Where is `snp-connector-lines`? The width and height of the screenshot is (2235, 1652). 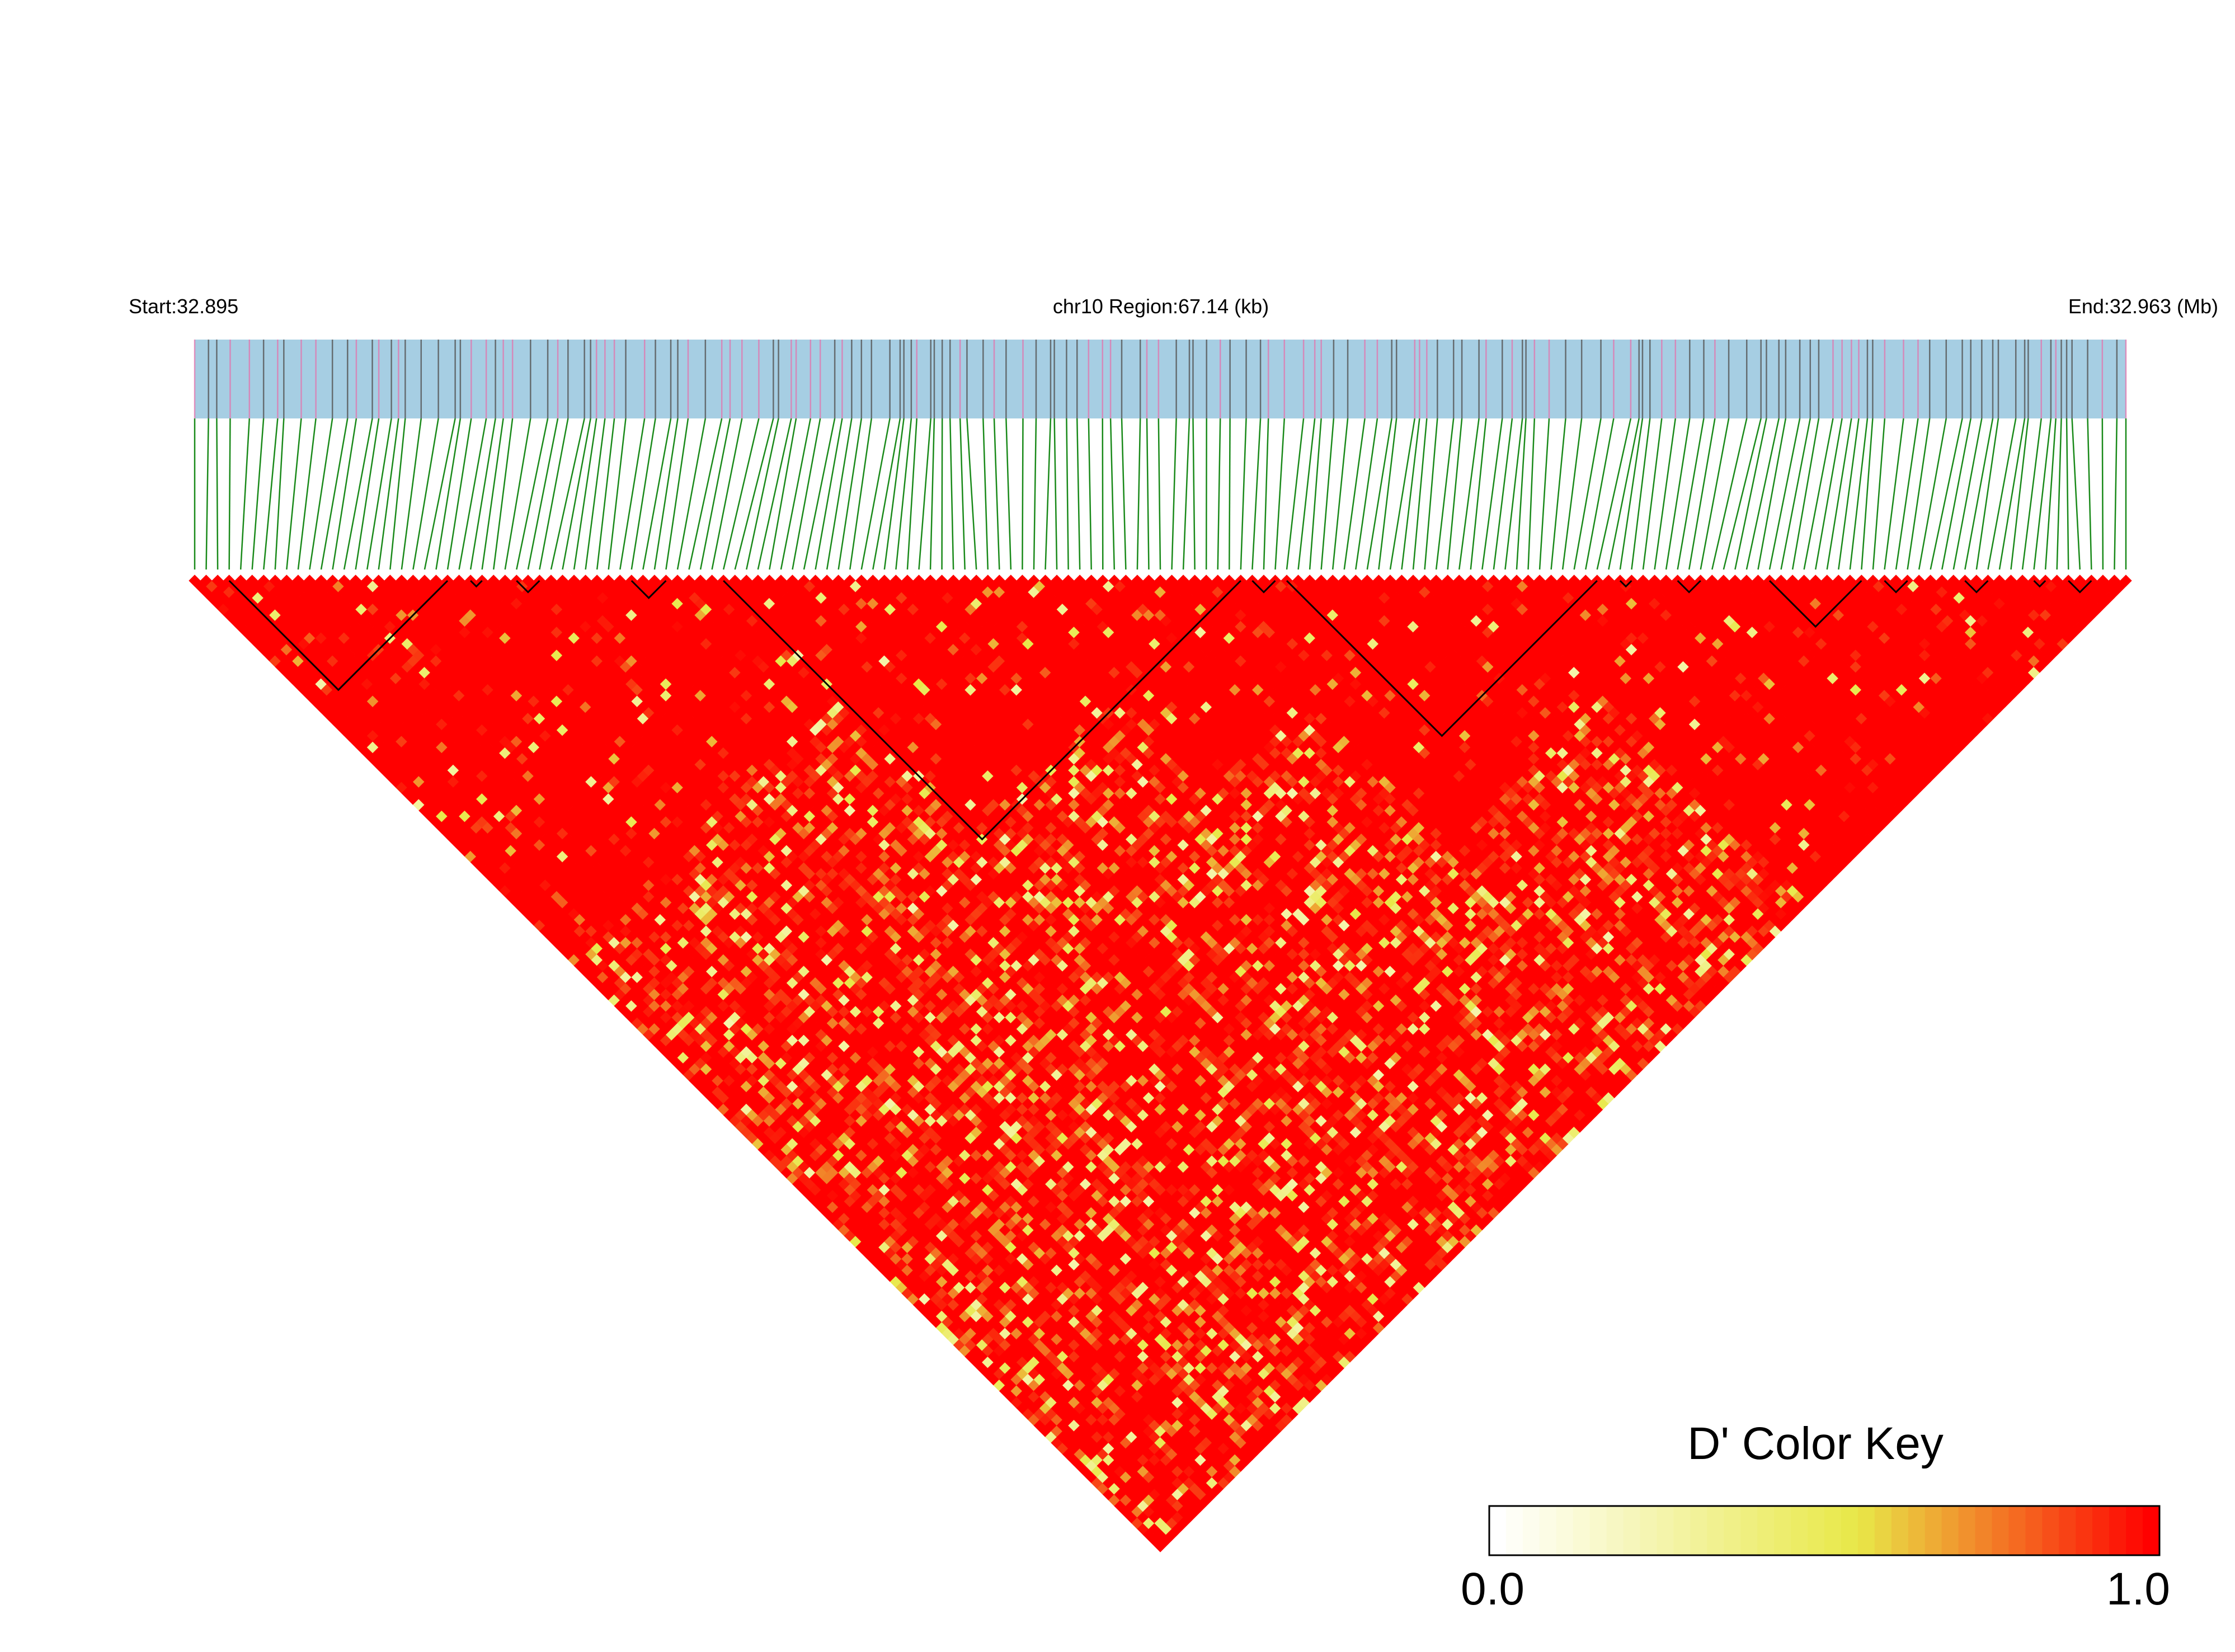
snp-connector-lines is located at coordinates (1160, 494).